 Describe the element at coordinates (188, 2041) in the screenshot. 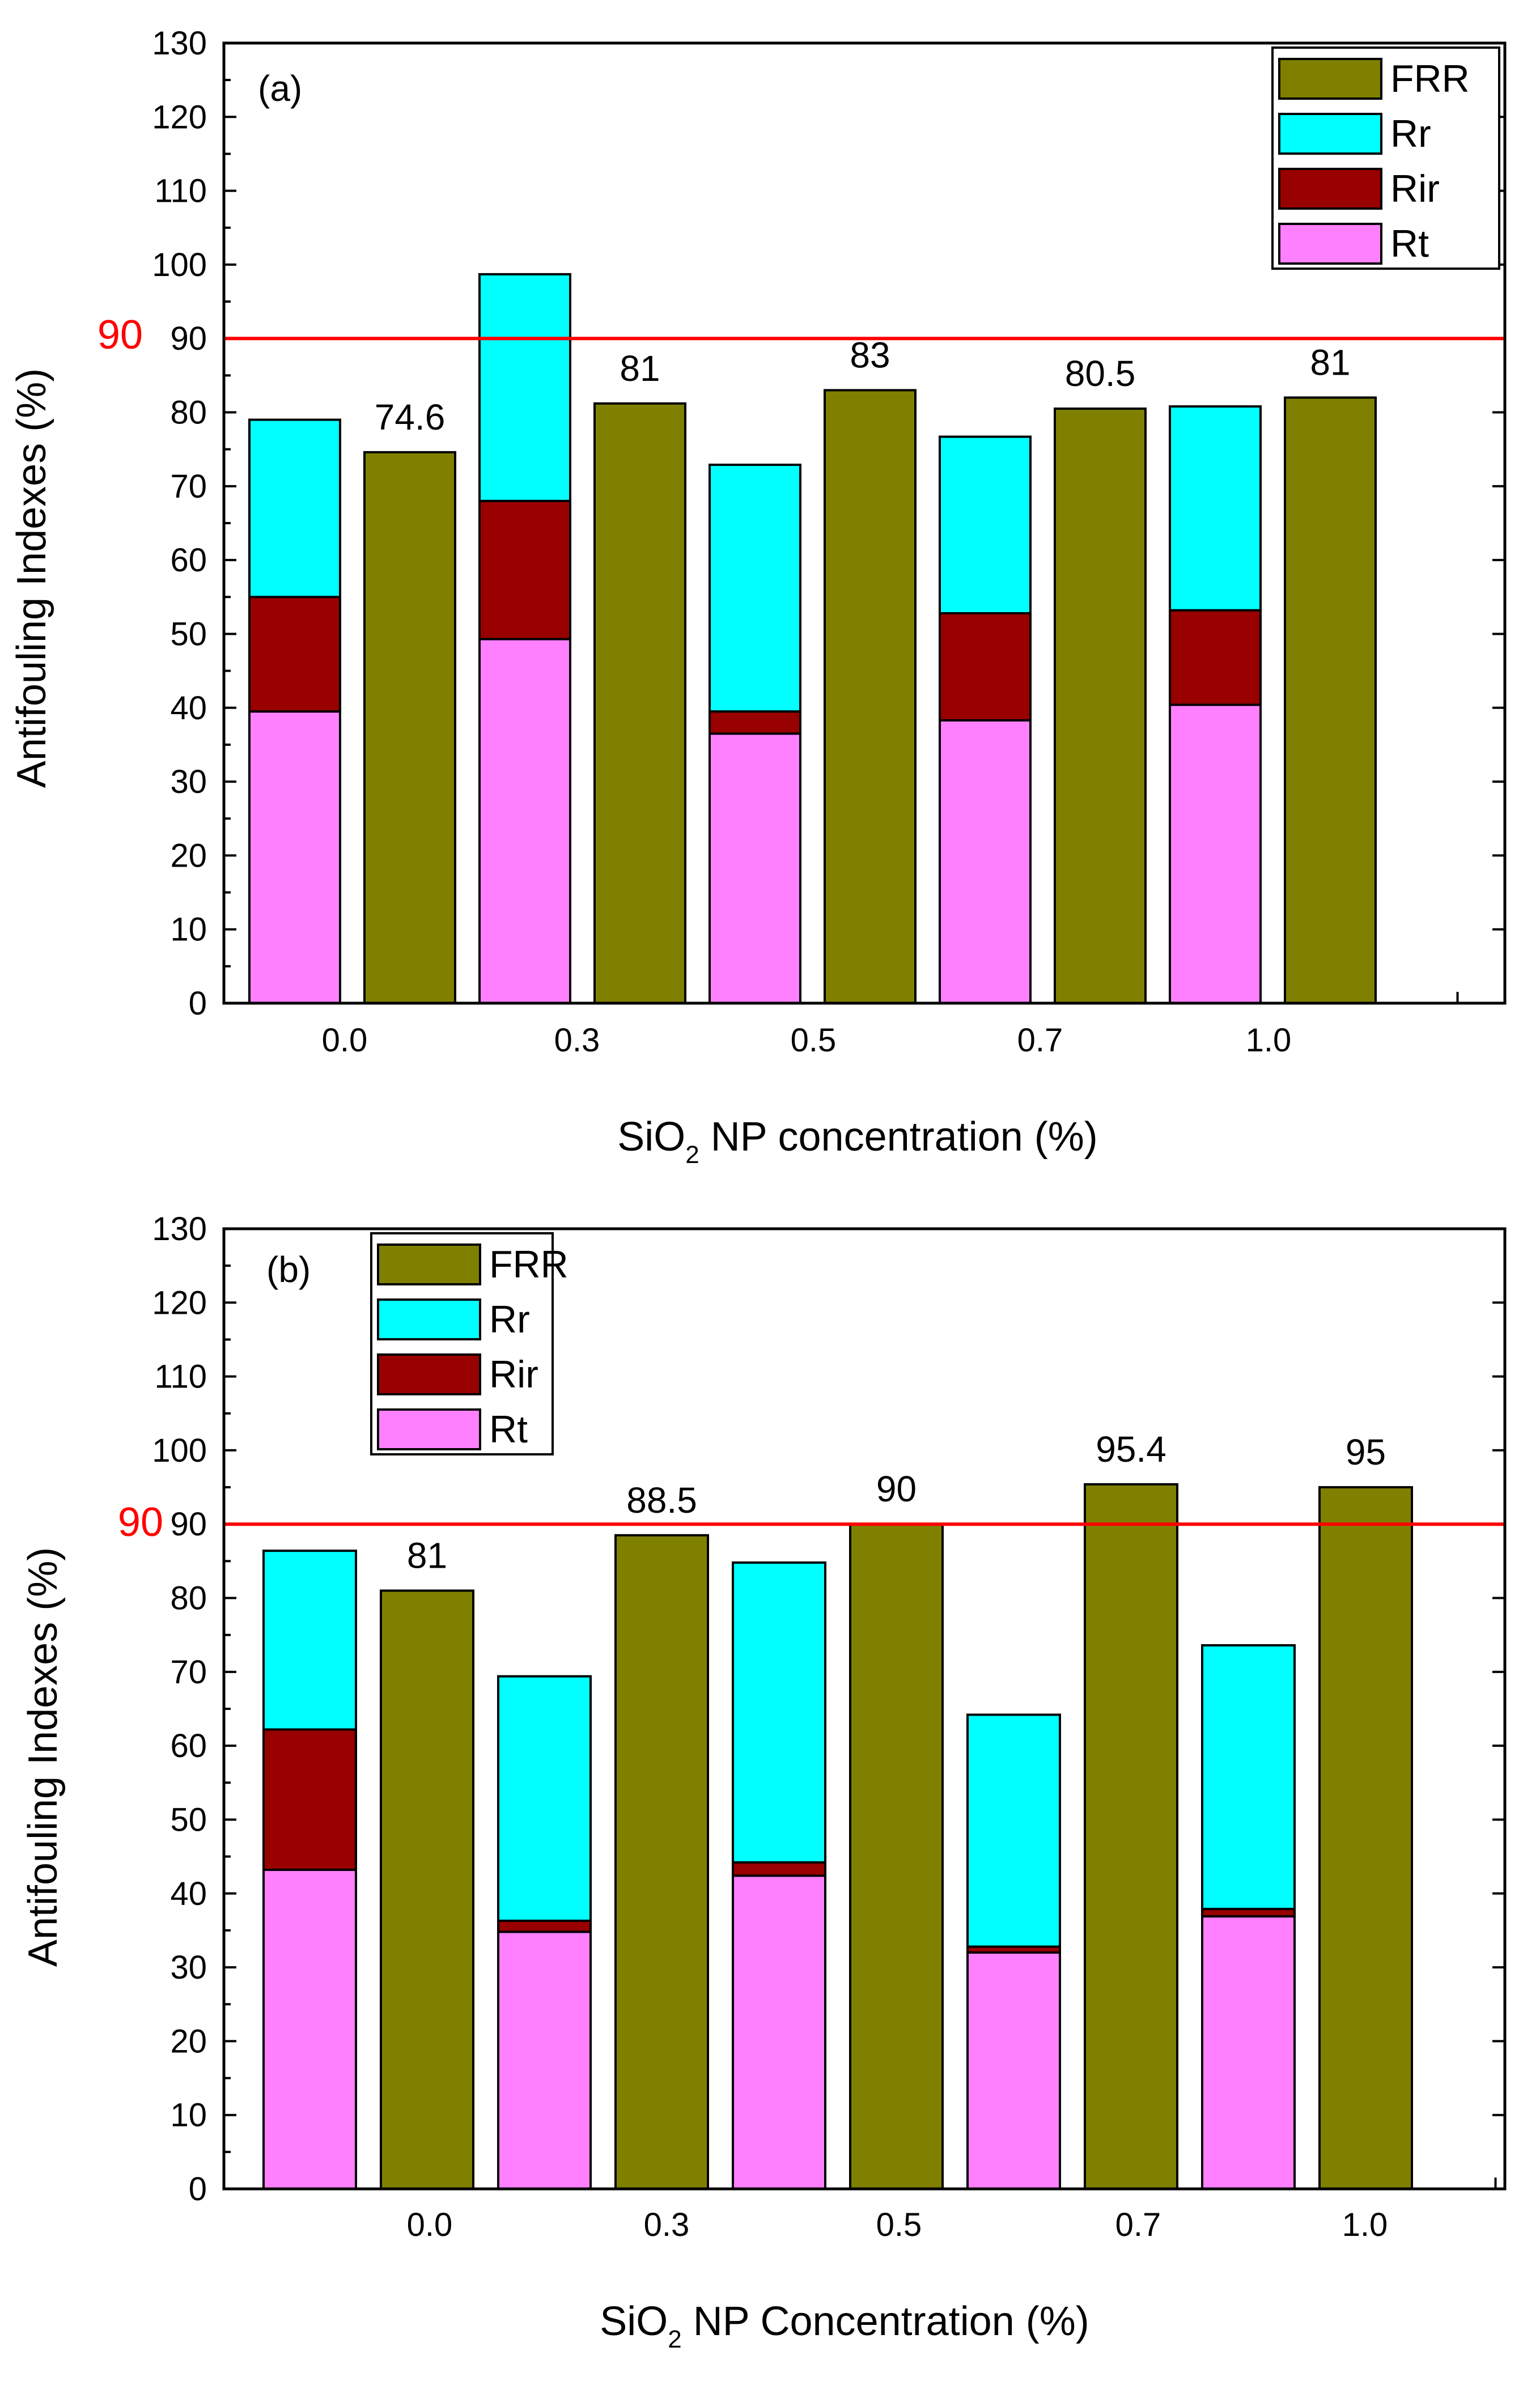

I see `y-tick-label-b: 20` at that location.